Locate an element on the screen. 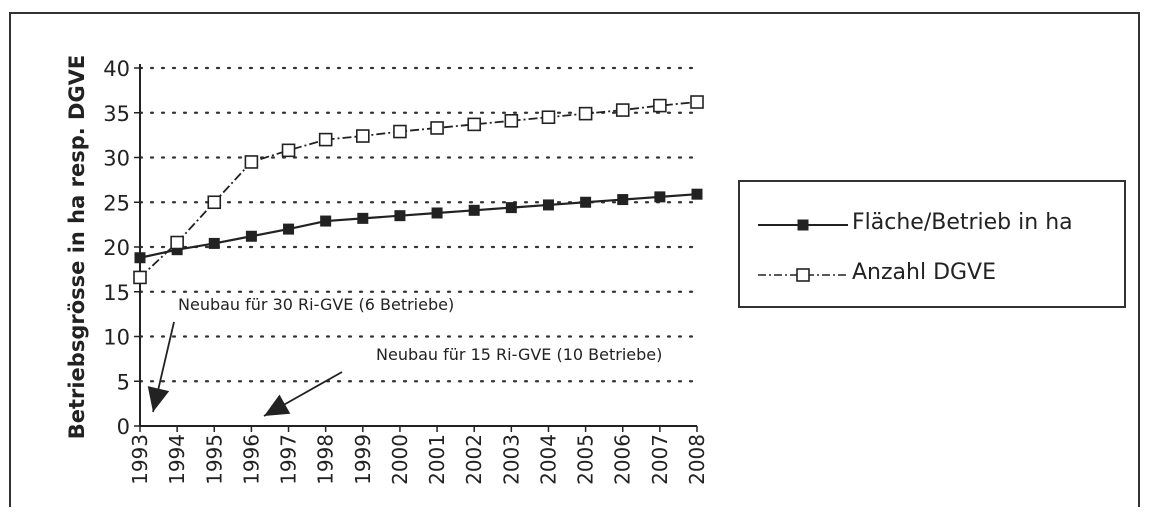 The width and height of the screenshot is (1151, 513). annotation-text-1993: Neubau für 30 Ri-GVE (6 Betriebe) is located at coordinates (316, 304).